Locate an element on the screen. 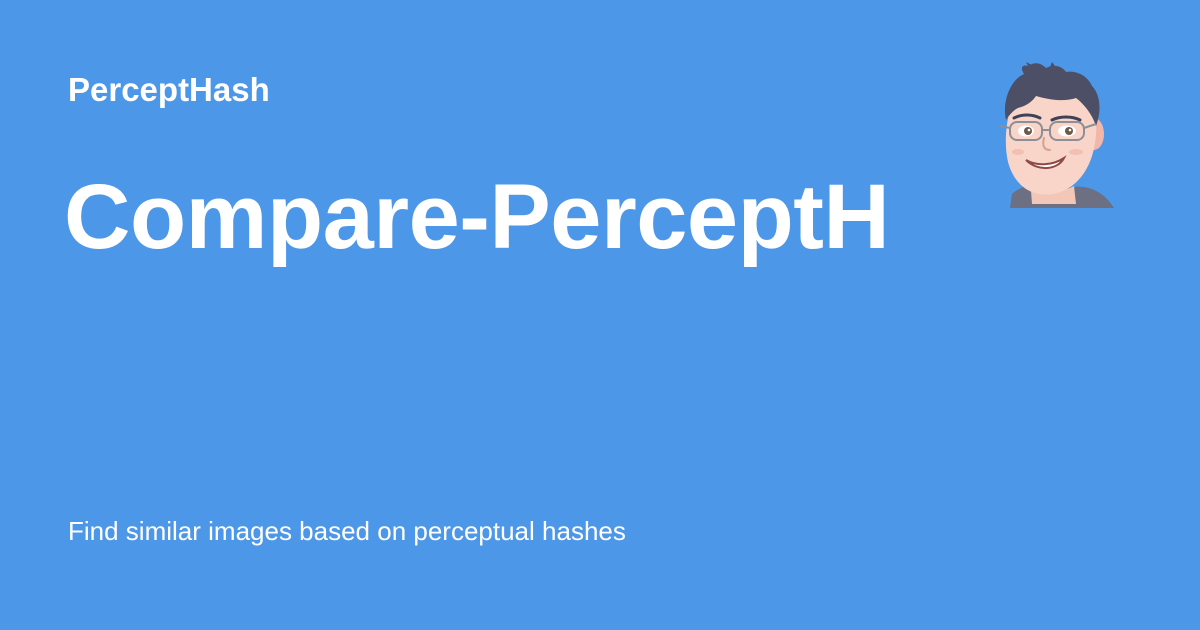 Image resolution: width=1200 pixels, height=630 pixels. cartoon-avatar-icon is located at coordinates (1056, 135).